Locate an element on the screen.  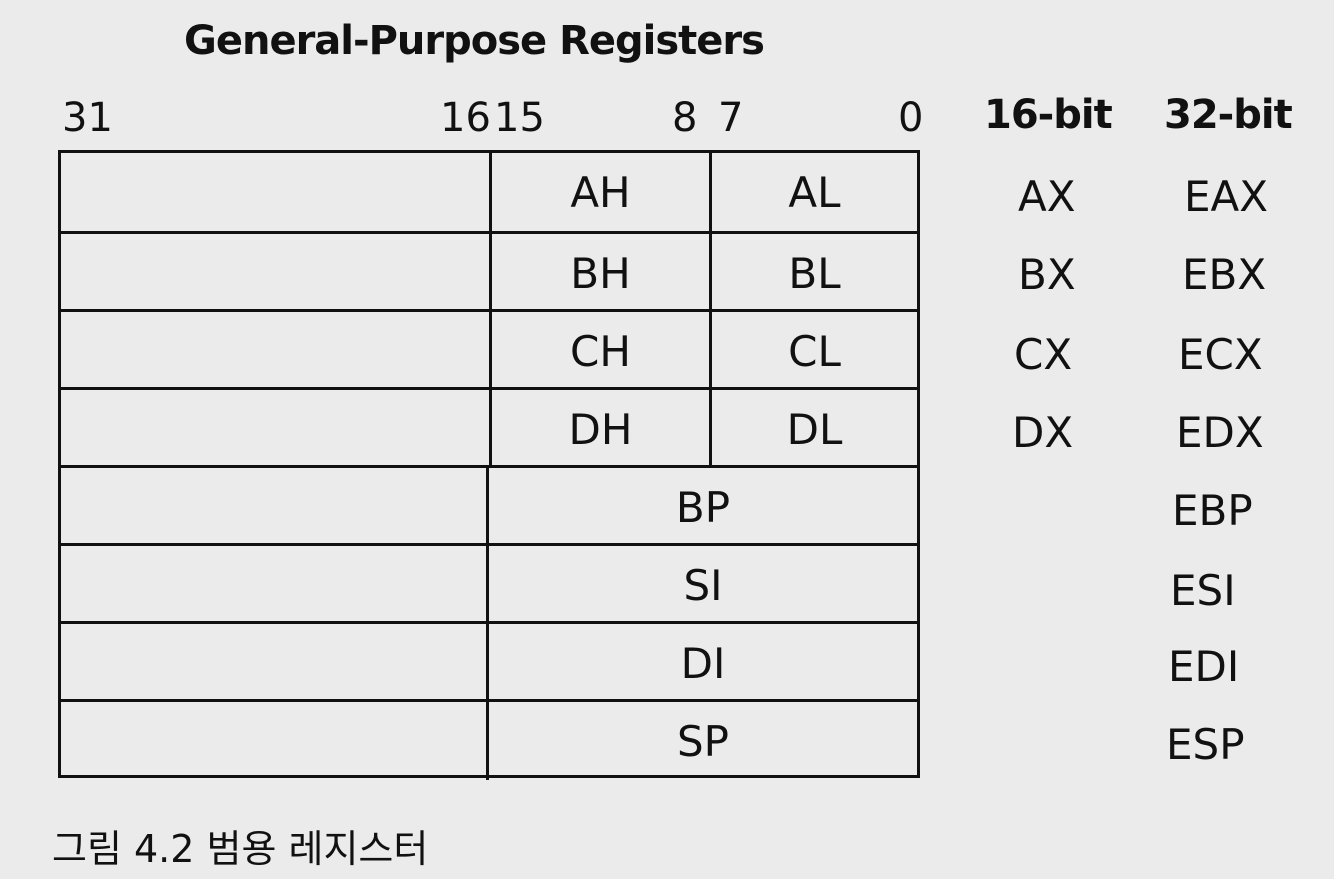
register-16-cx: CX is located at coordinates (1043, 354).